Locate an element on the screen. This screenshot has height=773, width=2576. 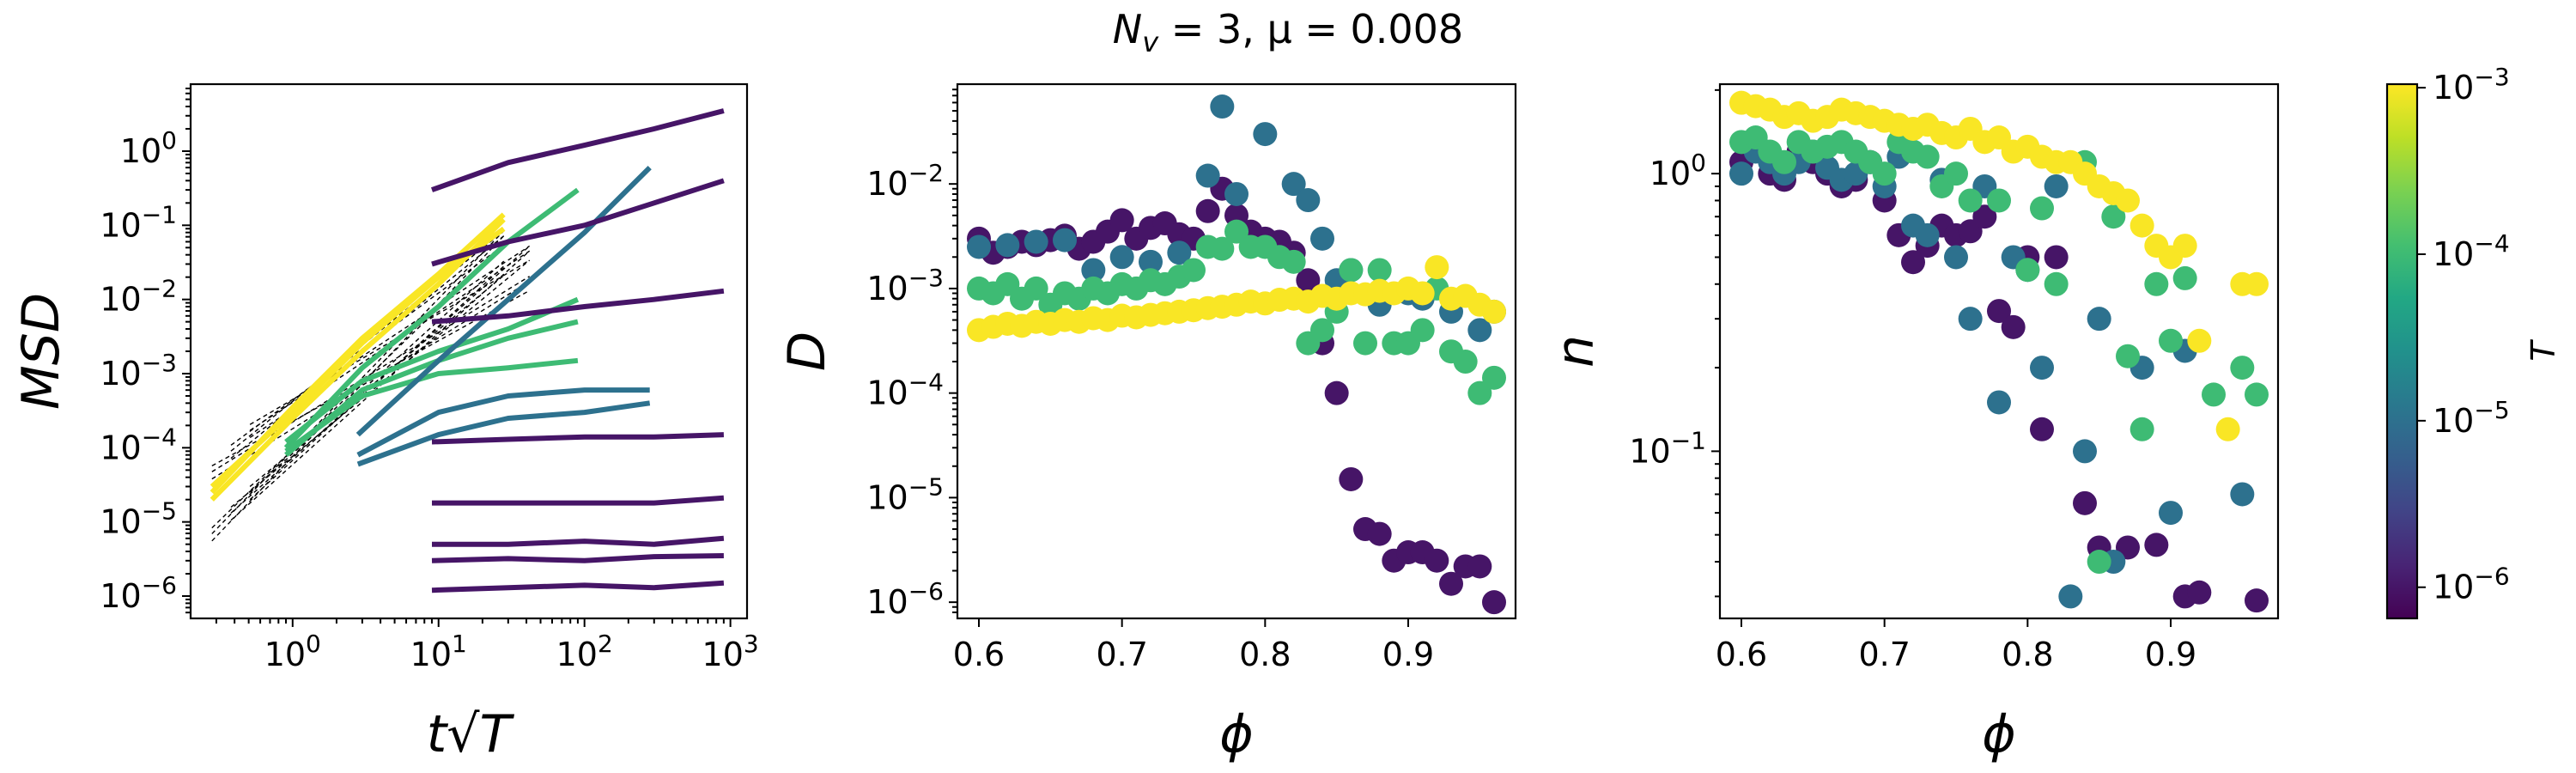
y-tick-label: 10⁻⁴ is located at coordinates (138, 444).